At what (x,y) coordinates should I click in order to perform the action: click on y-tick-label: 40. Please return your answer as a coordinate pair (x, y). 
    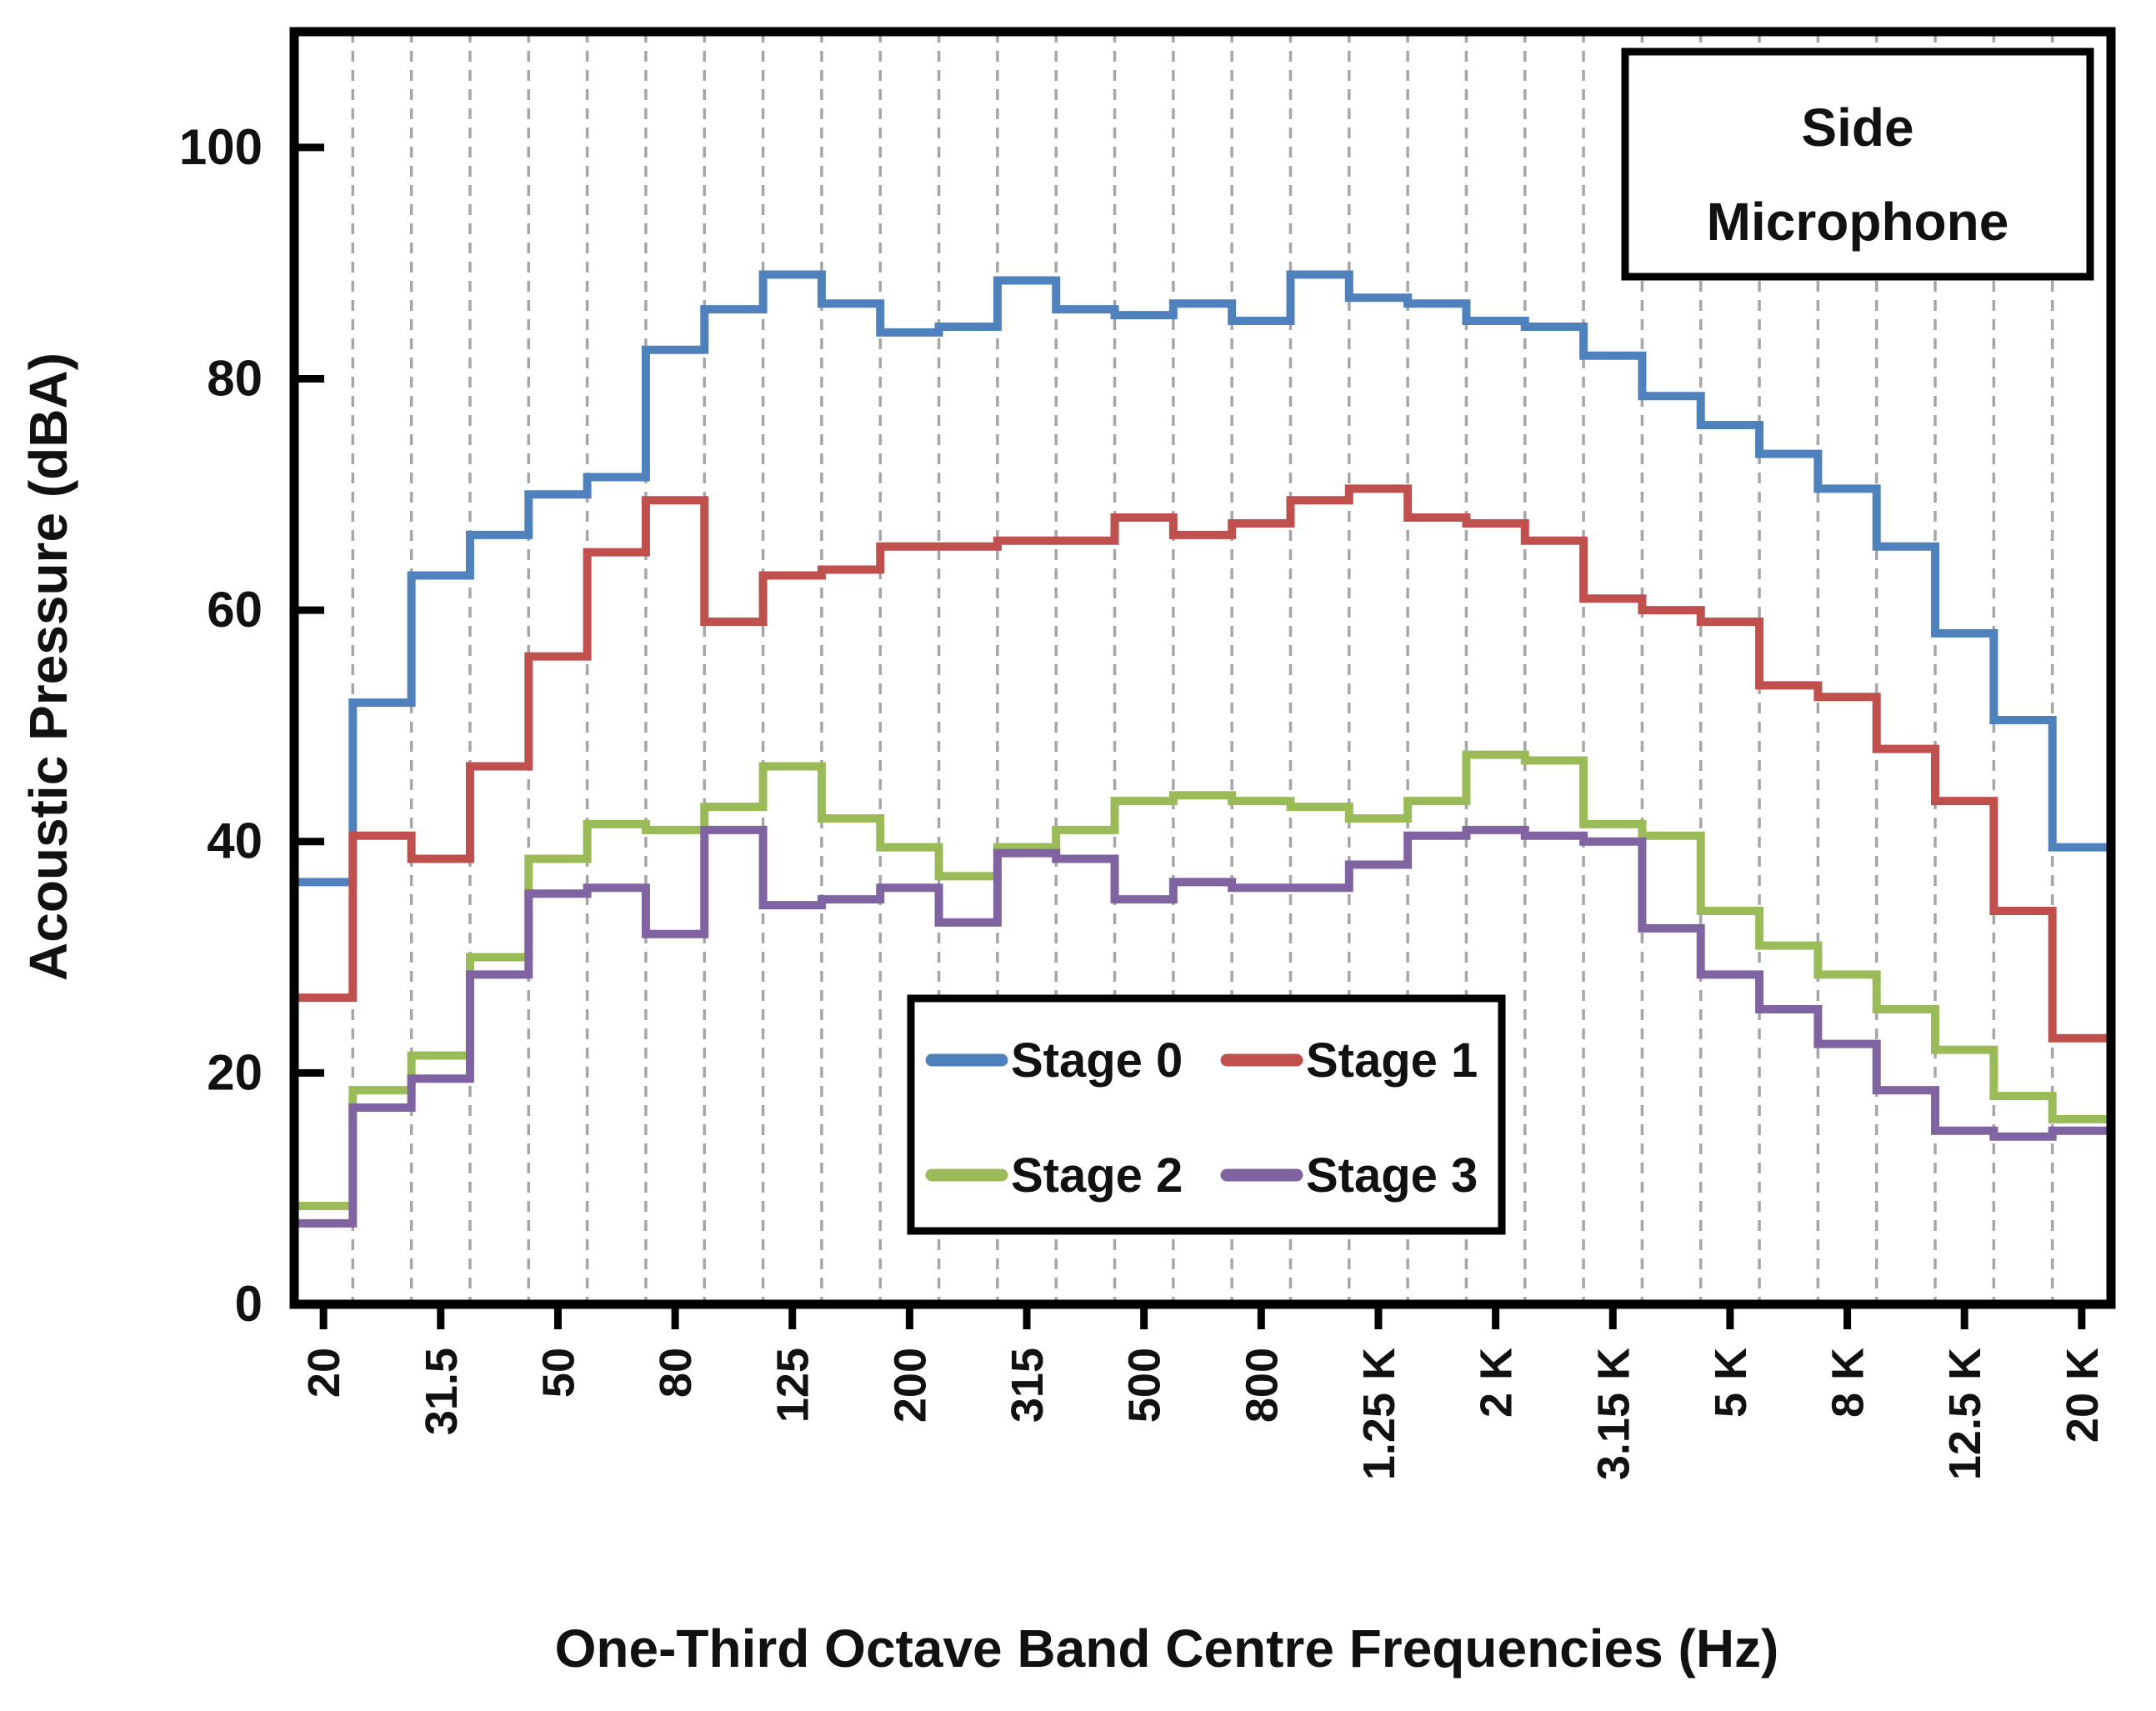
    Looking at the image, I should click on (235, 841).